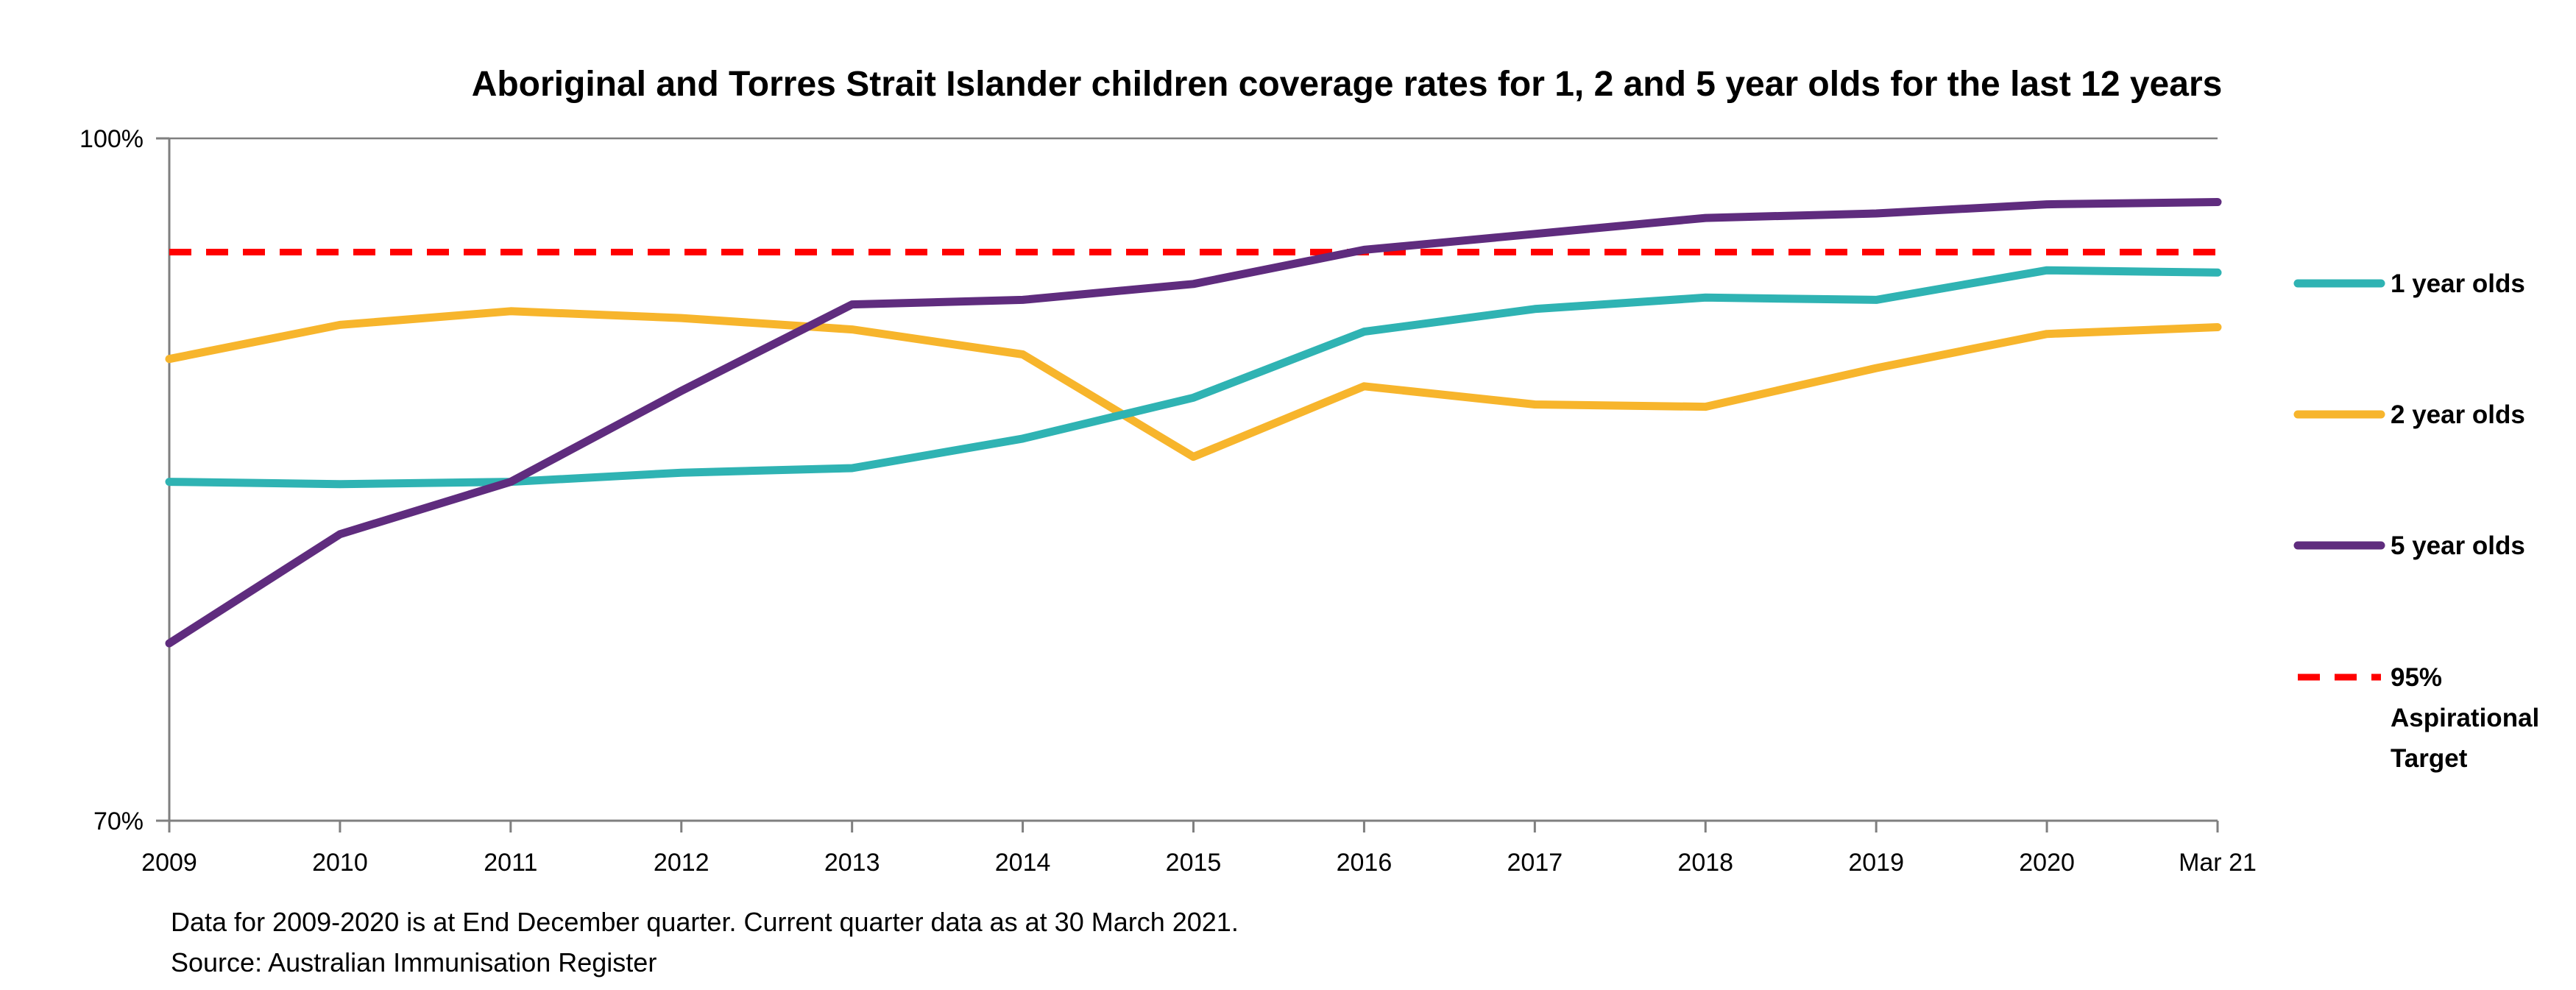  What do you see at coordinates (340, 863) in the screenshot?
I see `x-tick-label: 2010` at bounding box center [340, 863].